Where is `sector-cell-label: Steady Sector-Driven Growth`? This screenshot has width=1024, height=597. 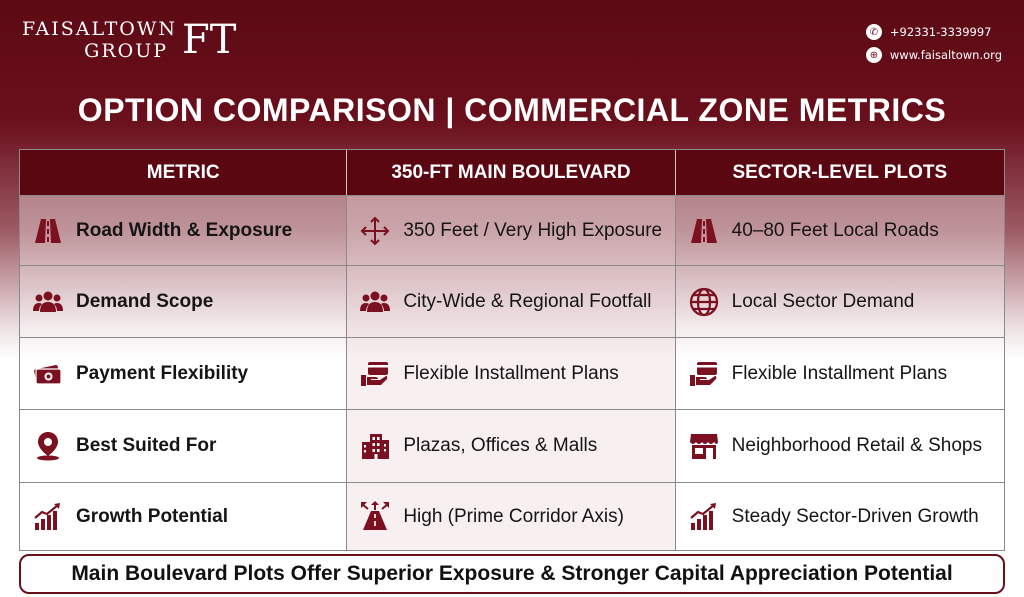
sector-cell-label: Steady Sector-Driven Growth is located at coordinates (855, 516).